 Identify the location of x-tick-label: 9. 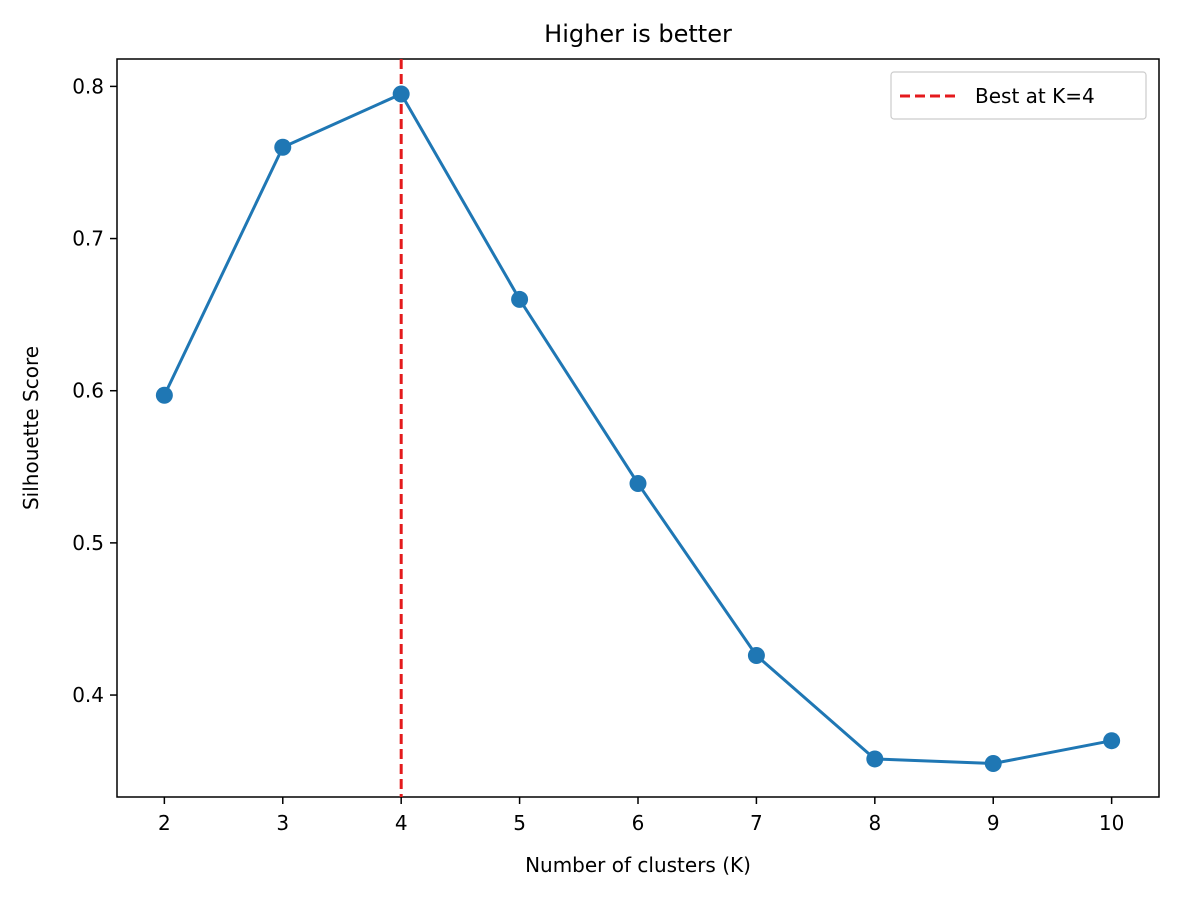
(993, 823).